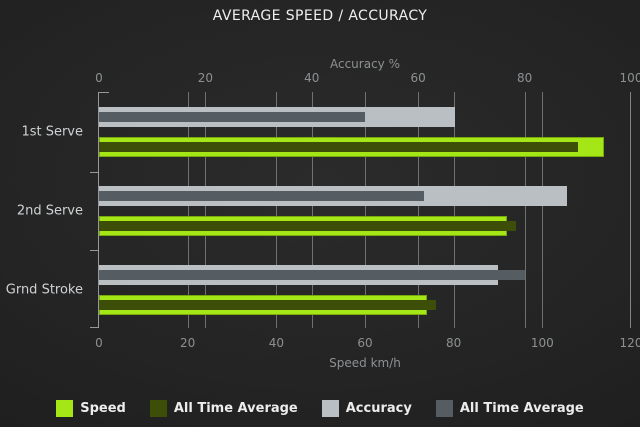 The height and width of the screenshot is (427, 640). I want to click on legend-item: Speed, so click(91, 408).